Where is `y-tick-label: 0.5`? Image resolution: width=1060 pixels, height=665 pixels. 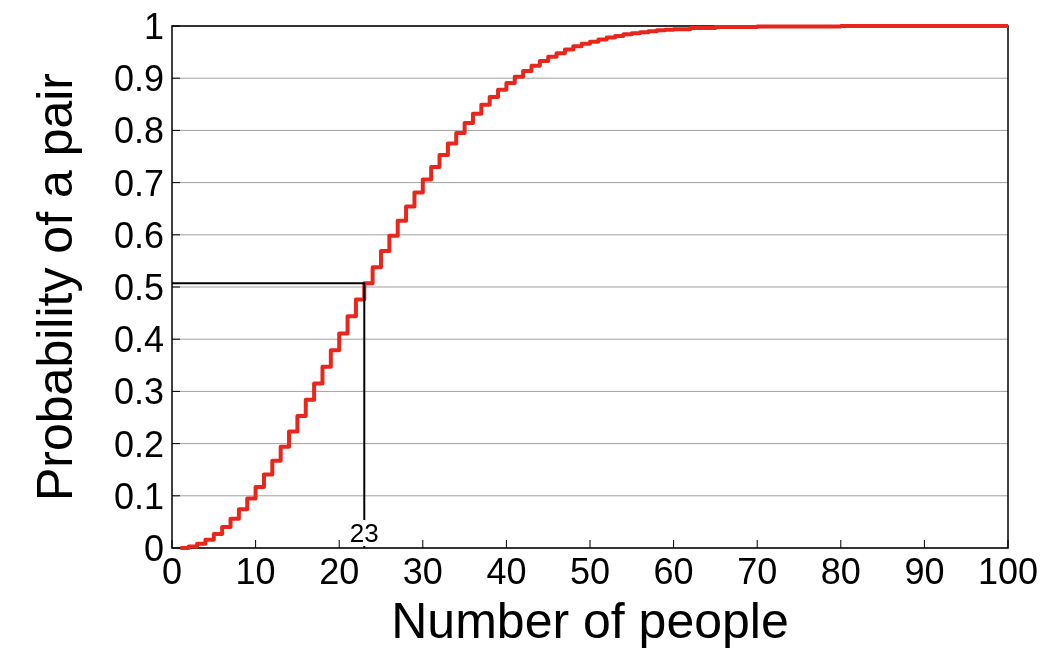 y-tick-label: 0.5 is located at coordinates (138, 287).